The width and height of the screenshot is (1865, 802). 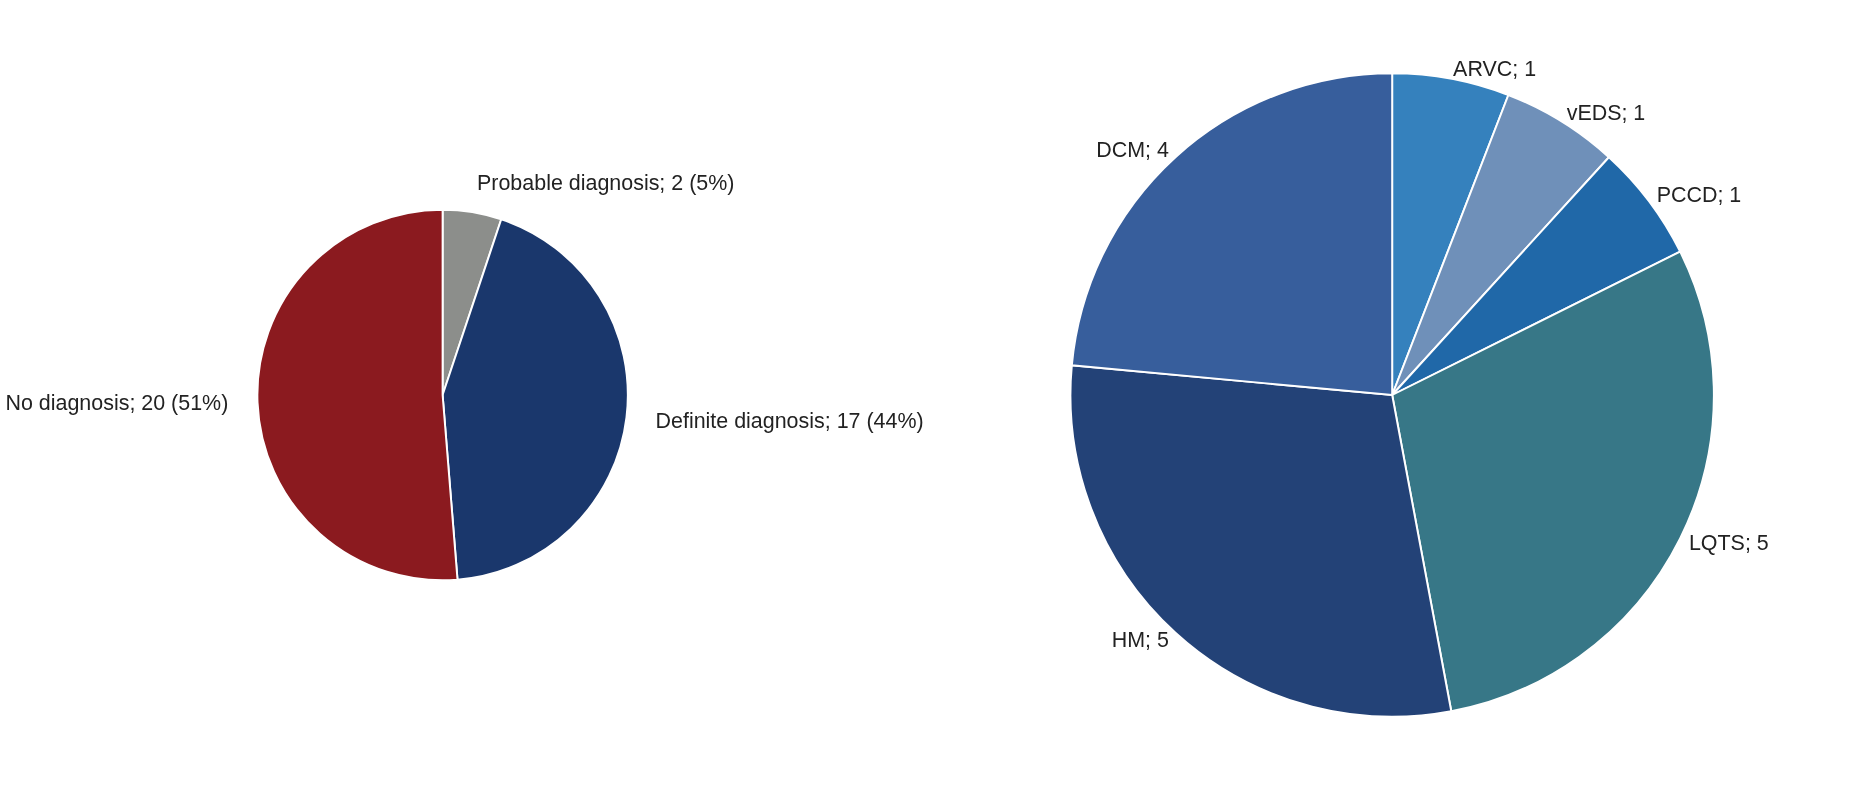 I want to click on slice-label: Probable diagnosis; 2 (5%), so click(x=606, y=183).